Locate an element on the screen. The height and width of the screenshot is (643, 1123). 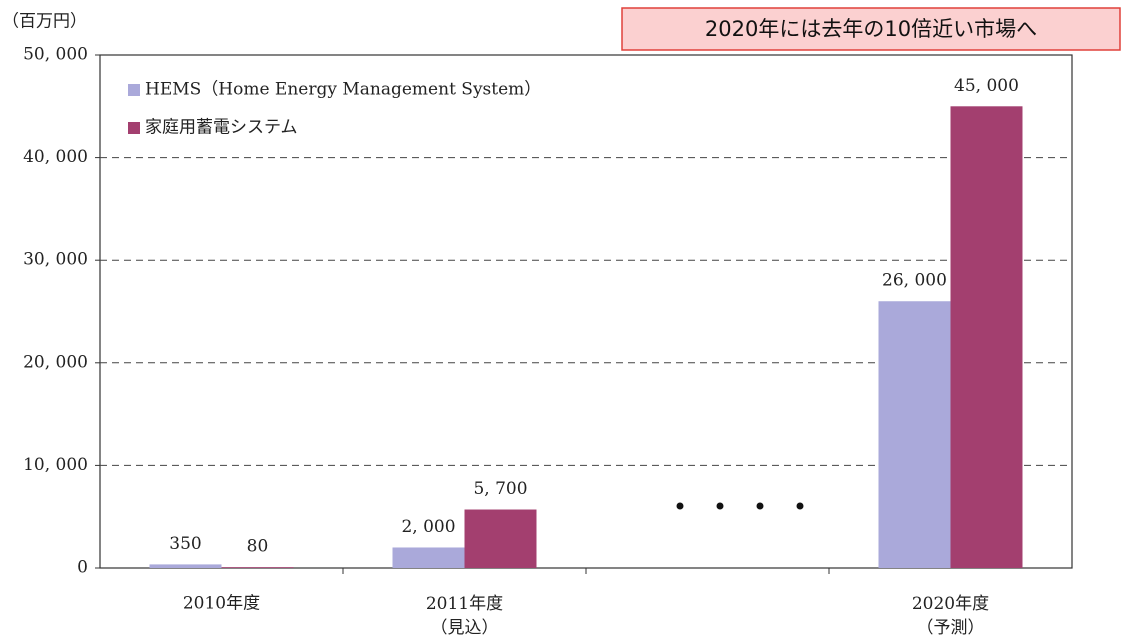
y-tick-label: 50, 000 is located at coordinates (55, 55).